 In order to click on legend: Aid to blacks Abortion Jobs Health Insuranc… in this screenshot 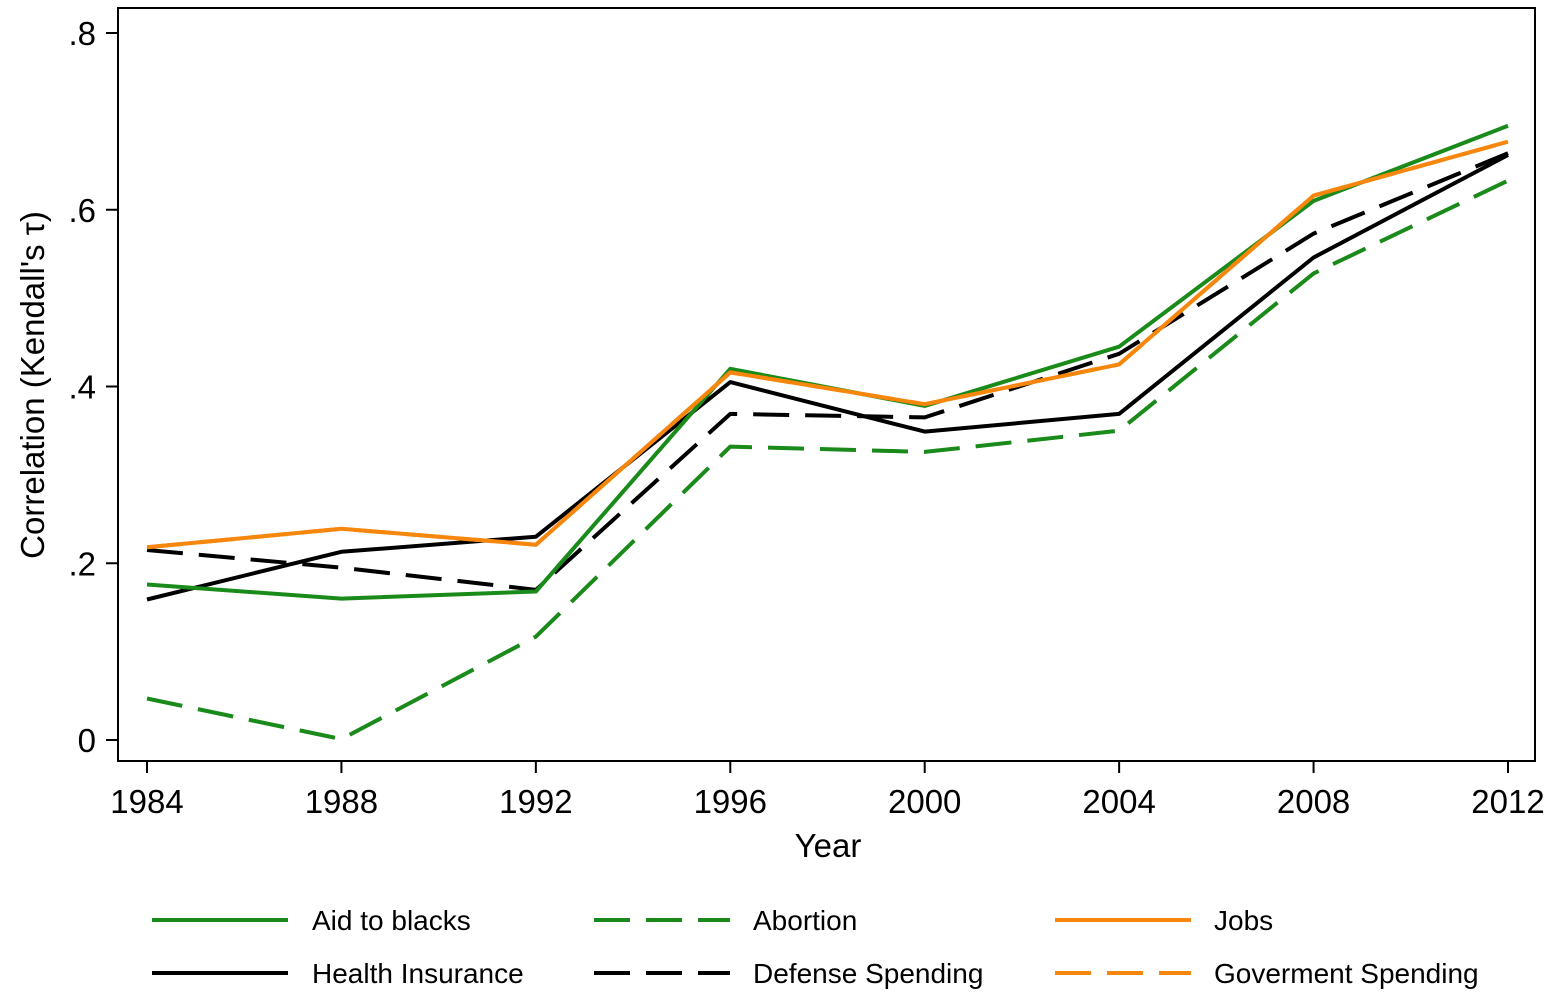, I will do `click(815, 947)`.